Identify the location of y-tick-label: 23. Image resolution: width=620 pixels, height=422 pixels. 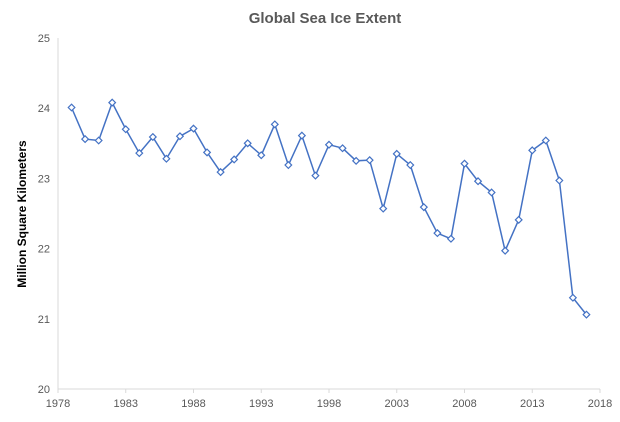
(44, 179).